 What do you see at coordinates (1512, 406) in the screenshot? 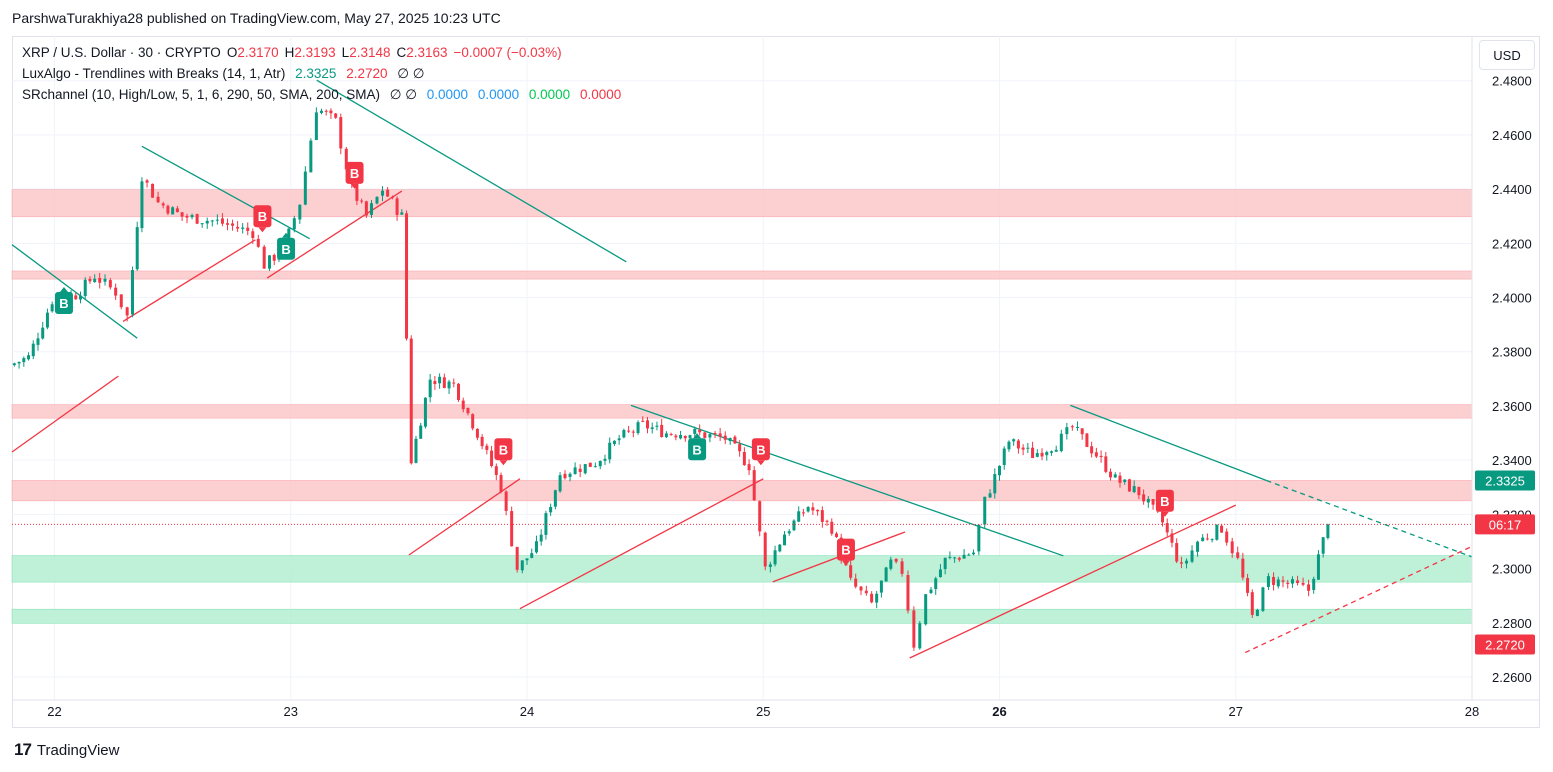
I see `y-tick-label: 2.3600` at bounding box center [1512, 406].